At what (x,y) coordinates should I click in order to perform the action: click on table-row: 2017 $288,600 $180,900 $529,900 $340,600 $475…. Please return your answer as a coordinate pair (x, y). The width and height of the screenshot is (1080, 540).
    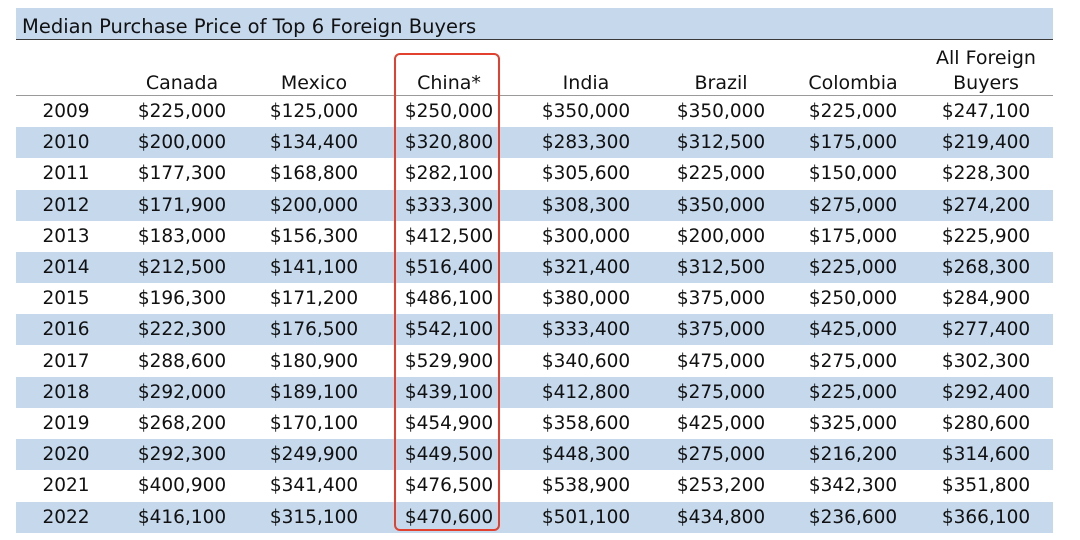
    Looking at the image, I should click on (534, 361).